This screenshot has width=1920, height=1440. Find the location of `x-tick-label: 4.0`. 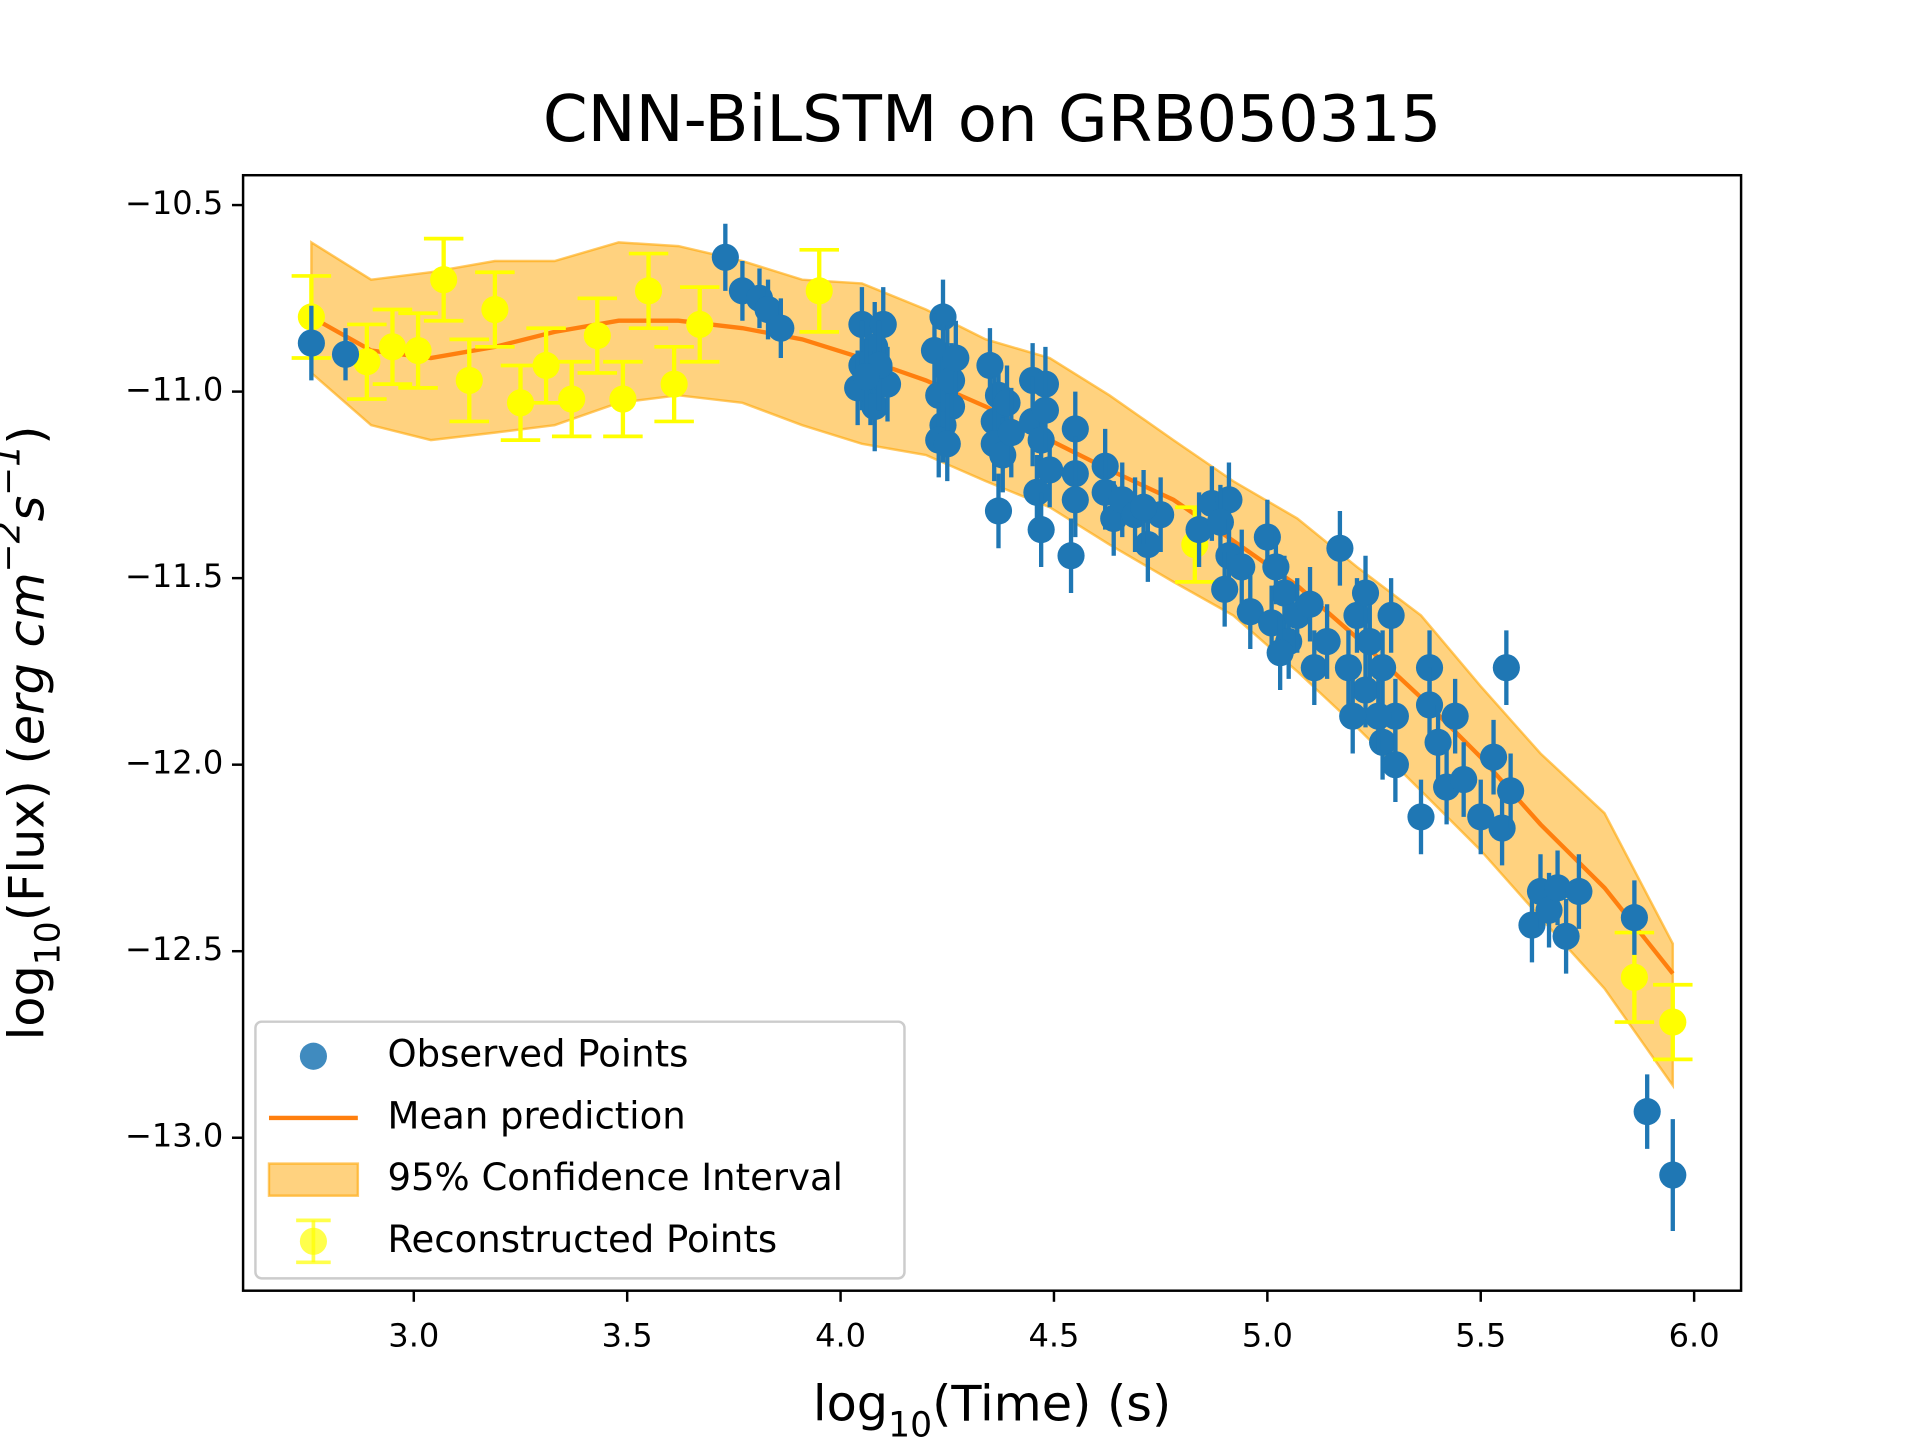

x-tick-label: 4.0 is located at coordinates (840, 1336).